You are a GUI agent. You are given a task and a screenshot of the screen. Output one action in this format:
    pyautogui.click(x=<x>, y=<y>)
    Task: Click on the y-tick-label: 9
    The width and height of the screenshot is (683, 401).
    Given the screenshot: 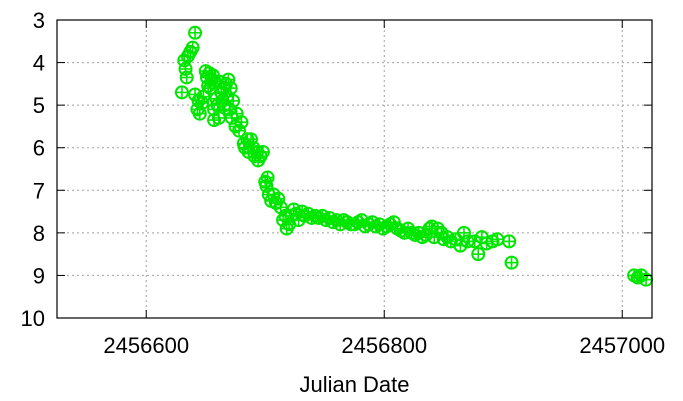 What is the action you would take?
    pyautogui.click(x=39, y=275)
    